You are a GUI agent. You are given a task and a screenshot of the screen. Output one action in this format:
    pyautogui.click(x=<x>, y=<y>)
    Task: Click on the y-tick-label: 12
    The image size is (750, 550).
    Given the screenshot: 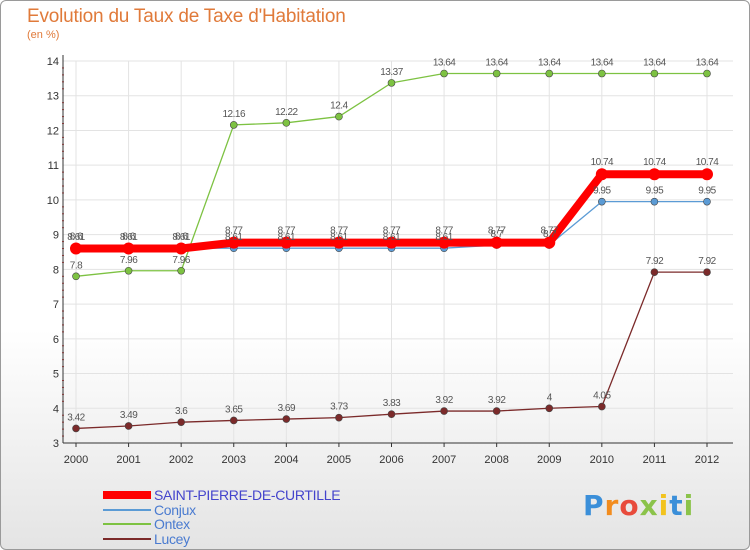 What is the action you would take?
    pyautogui.click(x=53, y=131)
    